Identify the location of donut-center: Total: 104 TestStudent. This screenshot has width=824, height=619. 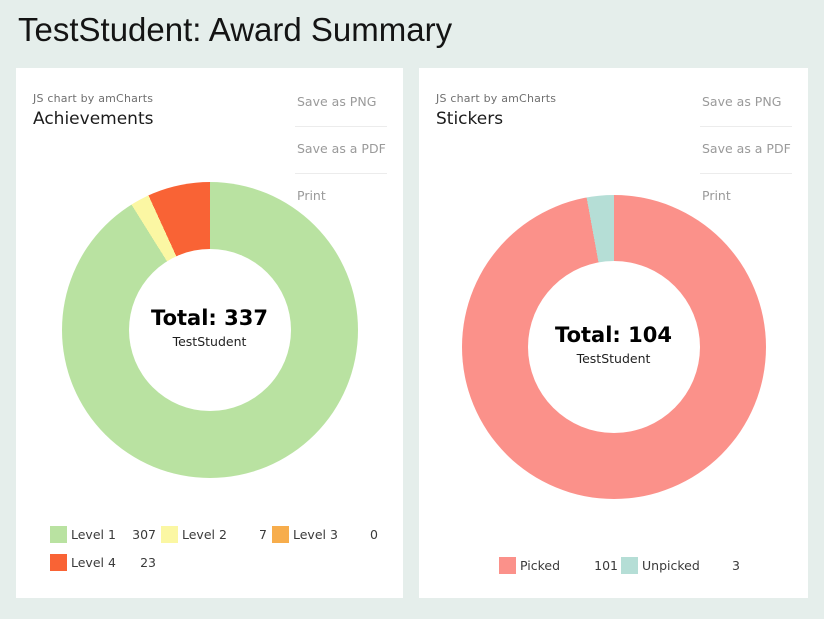
(613, 347).